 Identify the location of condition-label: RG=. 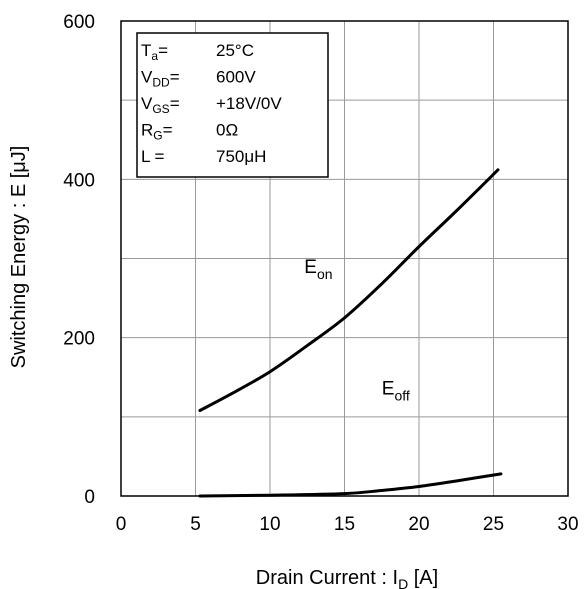
(157, 132).